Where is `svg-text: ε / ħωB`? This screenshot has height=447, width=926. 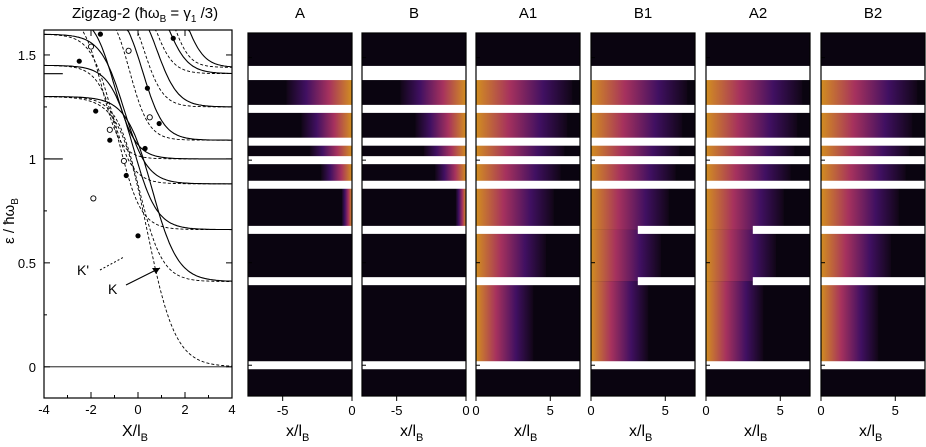
svg-text: ε / ħωB is located at coordinates (11, 221).